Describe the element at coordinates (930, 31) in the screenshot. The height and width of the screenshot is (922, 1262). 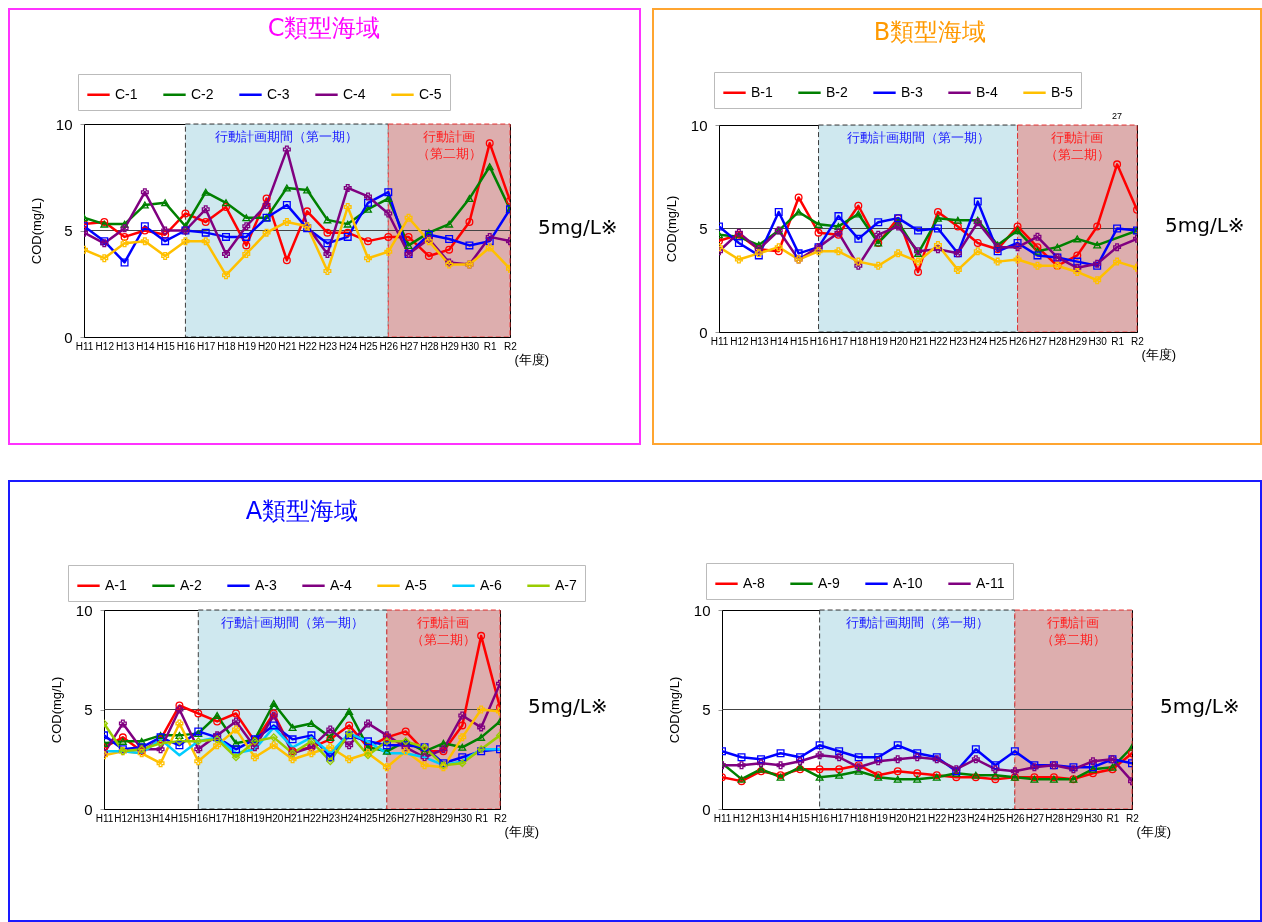
I see `chart-title: B類型海域` at that location.